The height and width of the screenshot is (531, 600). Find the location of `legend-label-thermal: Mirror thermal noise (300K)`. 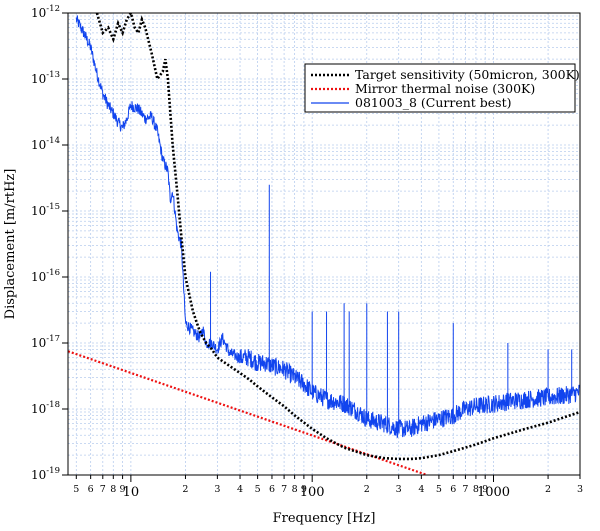

legend-label-thermal: Mirror thermal noise (300K) is located at coordinates (445, 88).